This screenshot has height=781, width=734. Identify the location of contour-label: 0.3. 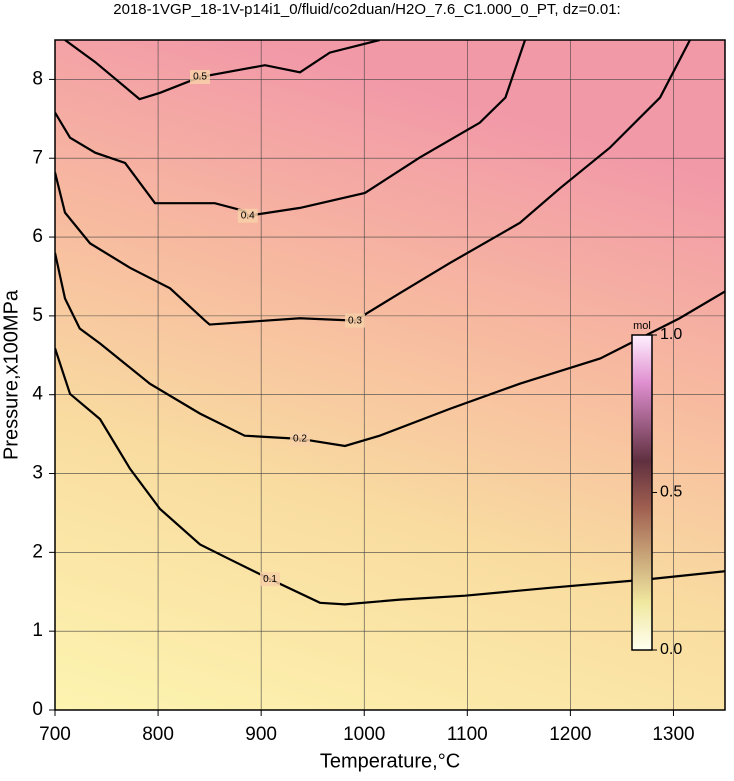
(355, 320).